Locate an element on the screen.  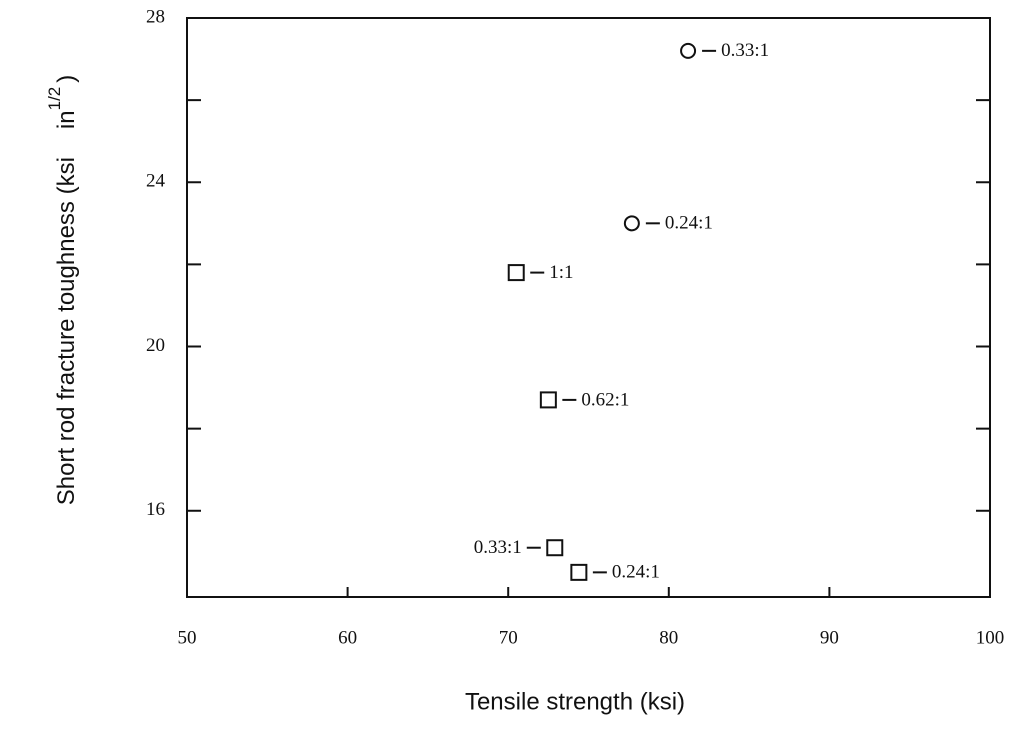
x-tick-label: 90 is located at coordinates (829, 637).